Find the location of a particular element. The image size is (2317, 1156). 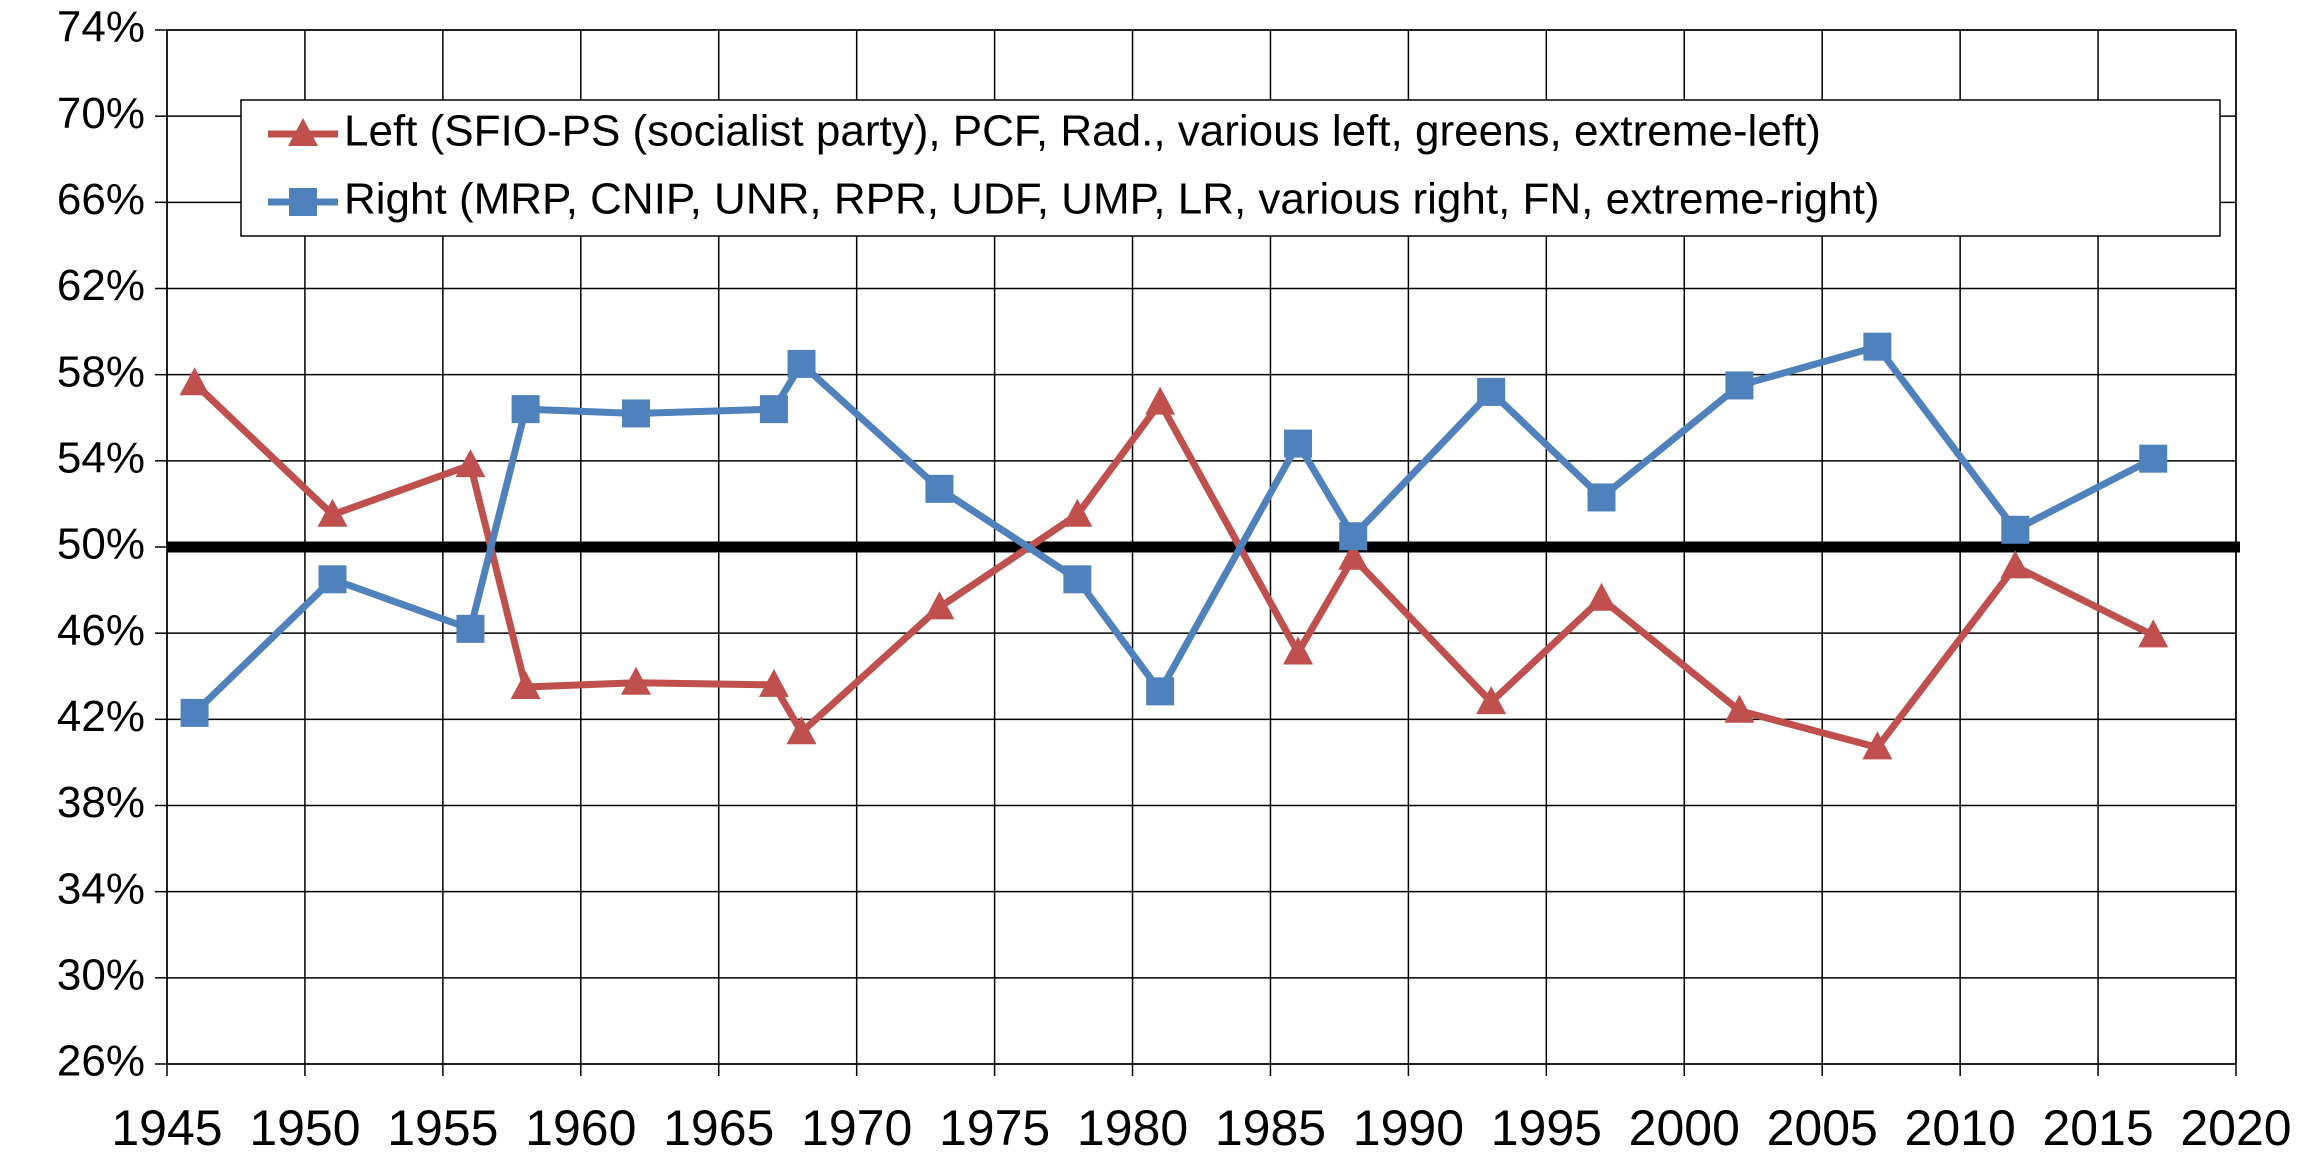

x-tick-label: 2000 is located at coordinates (1684, 1128).